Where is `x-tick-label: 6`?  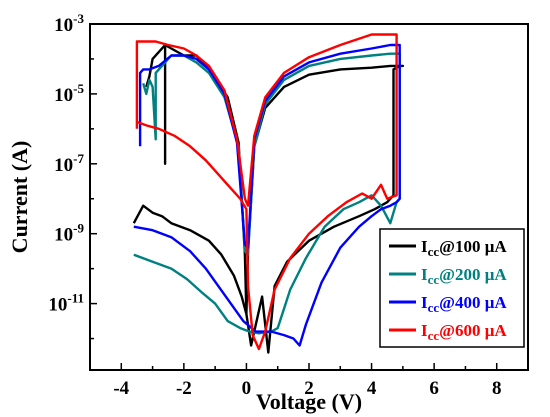 x-tick-label: 6 is located at coordinates (434, 388).